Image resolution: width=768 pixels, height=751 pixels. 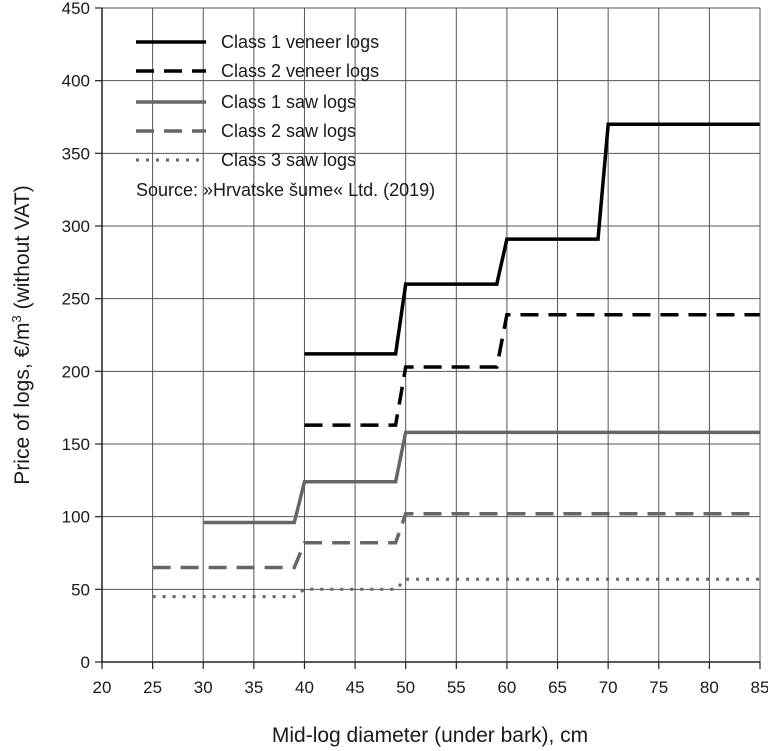 What do you see at coordinates (355, 687) in the screenshot?
I see `x-tick-label: 45` at bounding box center [355, 687].